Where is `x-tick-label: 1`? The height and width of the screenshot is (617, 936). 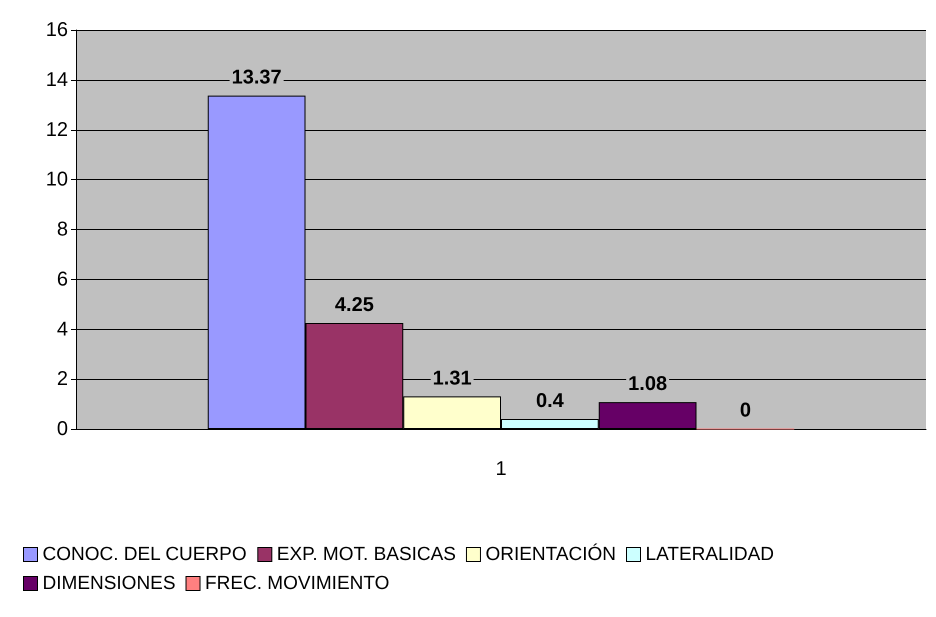
x-tick-label: 1 is located at coordinates (501, 469).